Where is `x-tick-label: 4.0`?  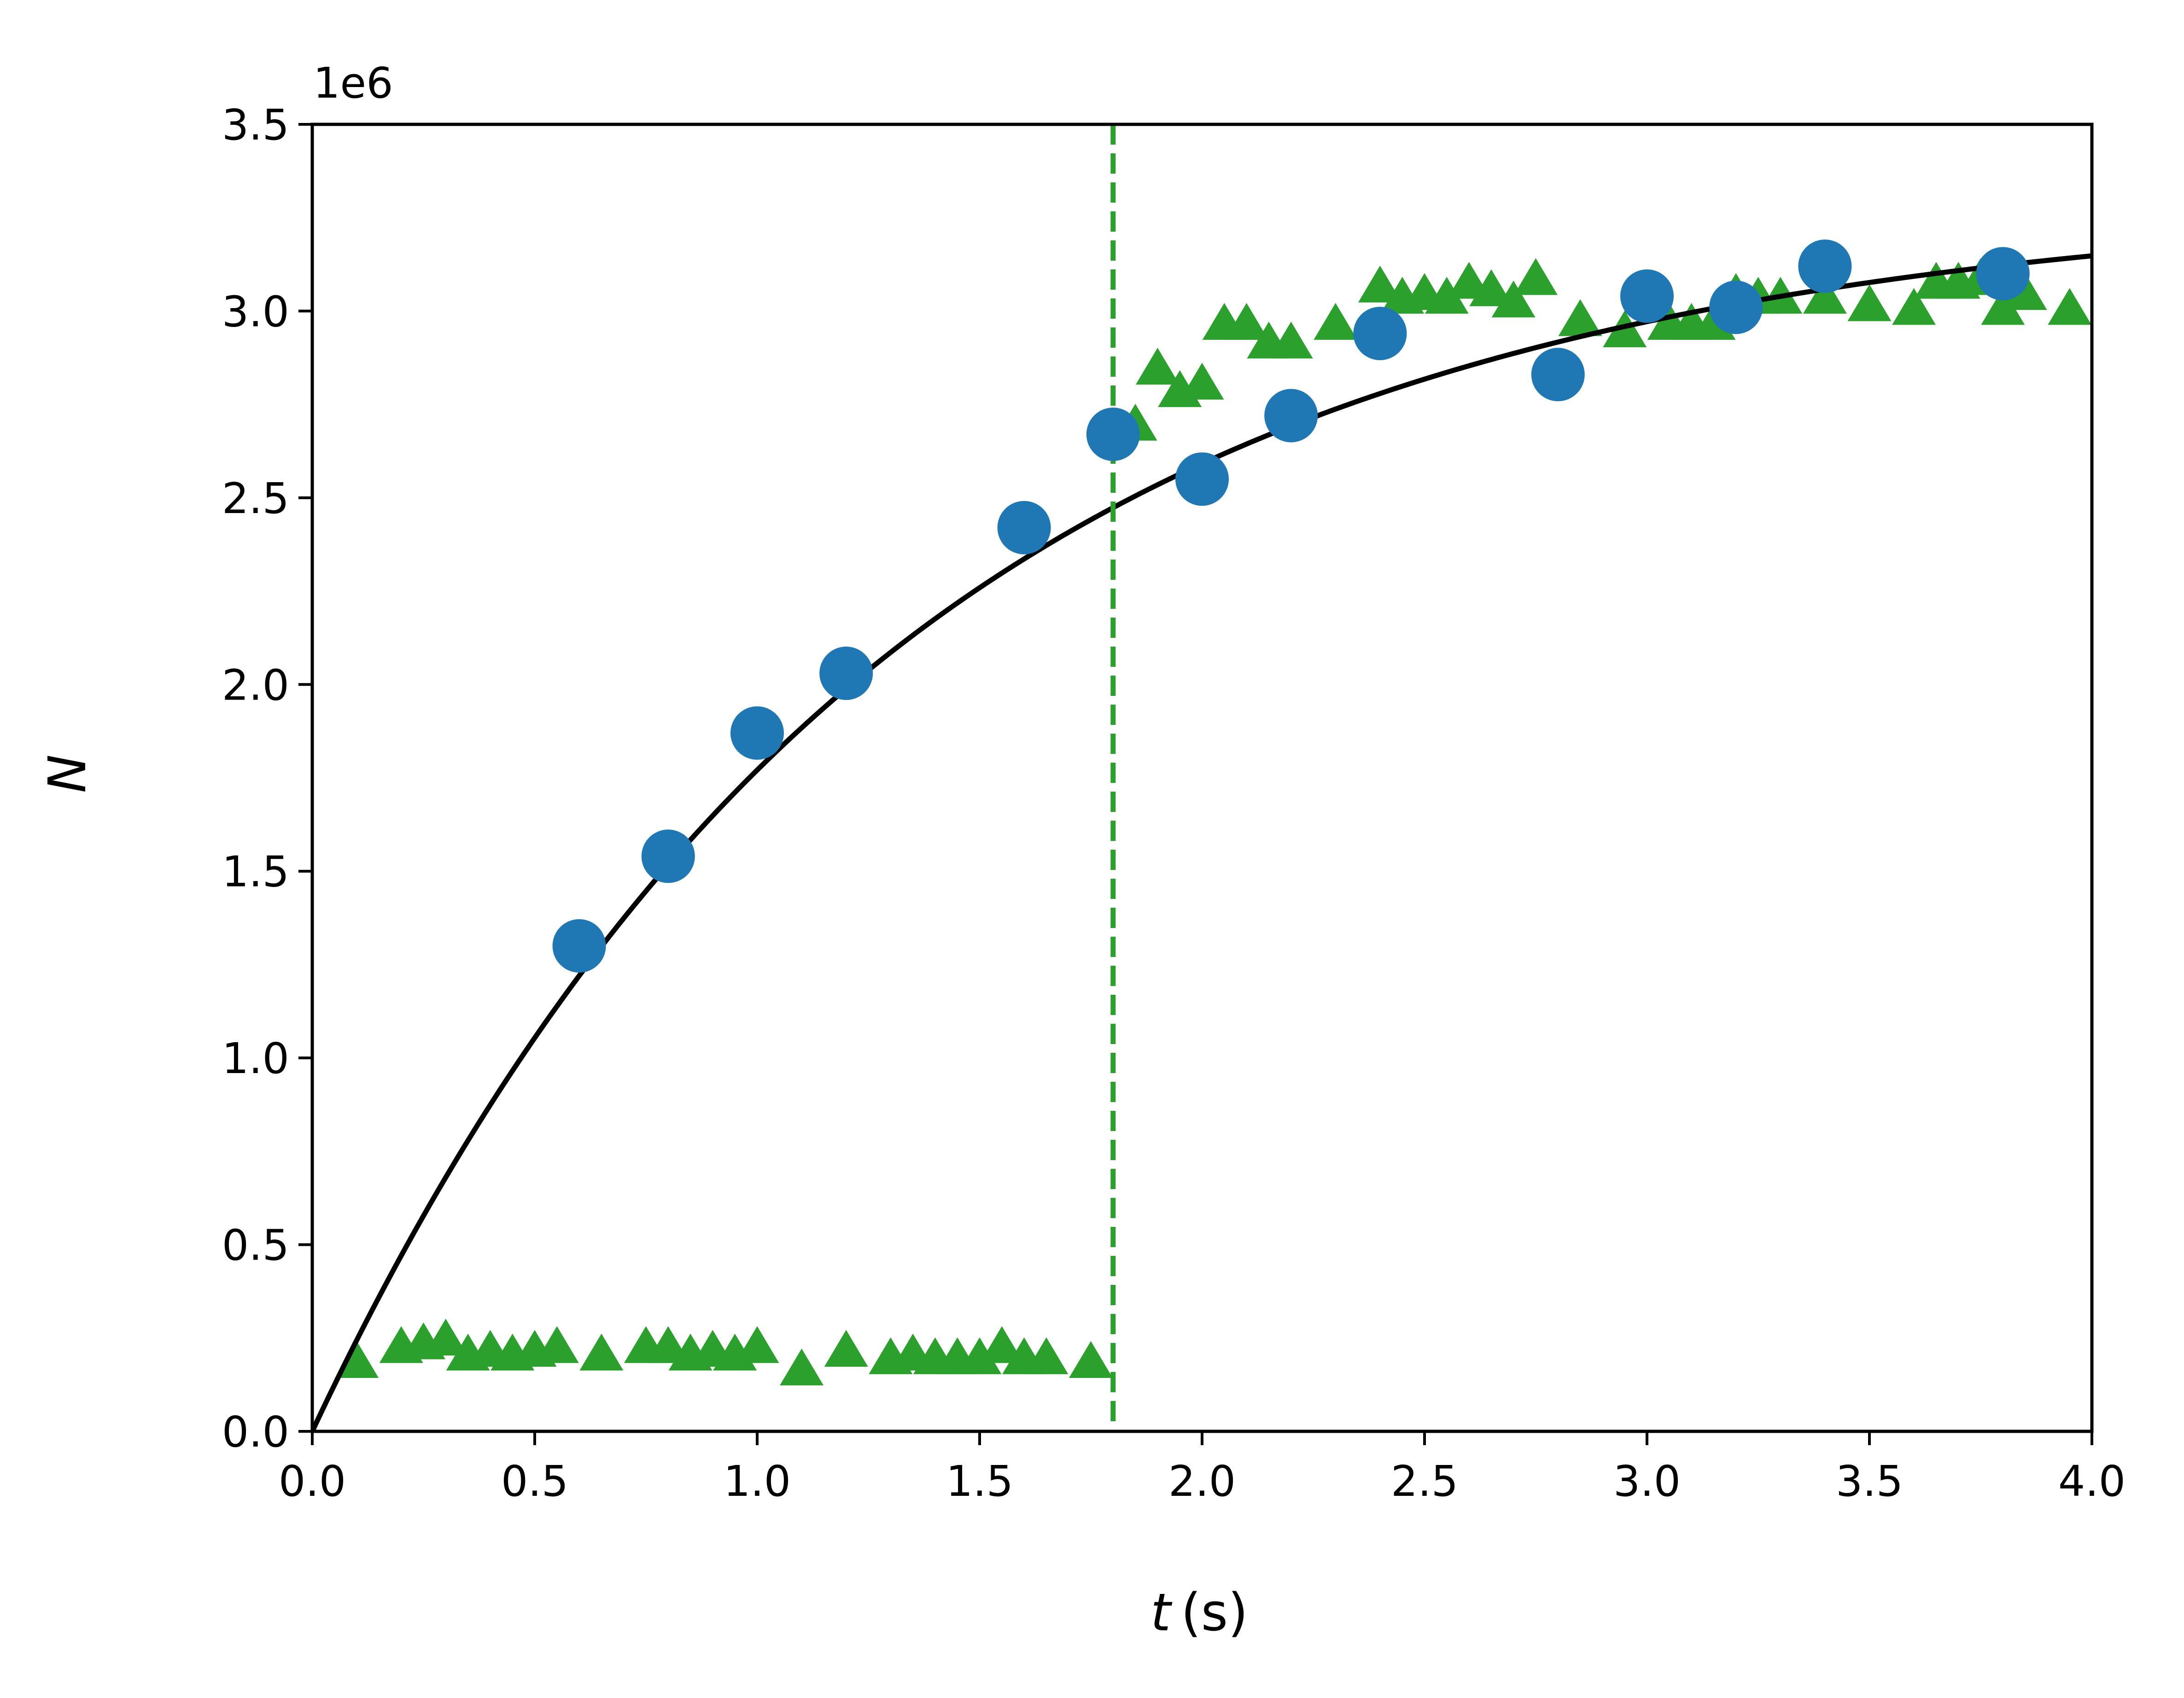 x-tick-label: 4.0 is located at coordinates (2092, 1481).